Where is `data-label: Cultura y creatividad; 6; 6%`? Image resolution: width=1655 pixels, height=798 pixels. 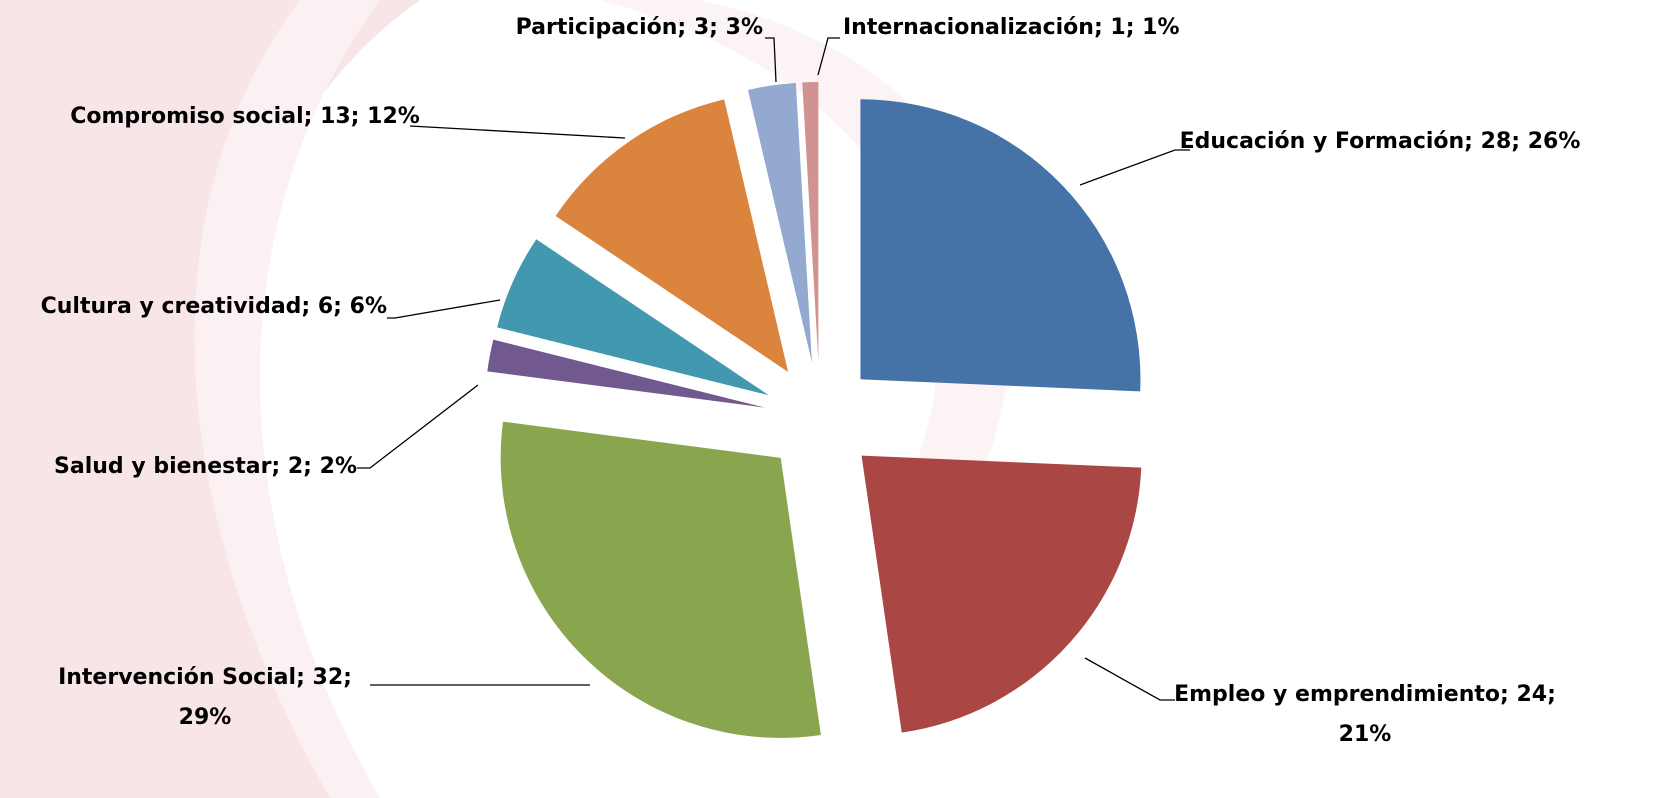
data-label: Cultura y creatividad; 6; 6% is located at coordinates (213, 306).